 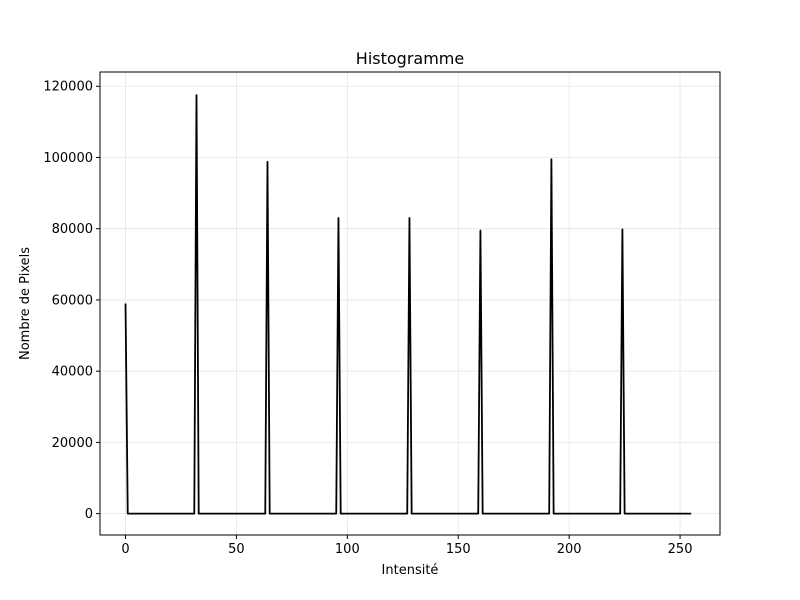 What do you see at coordinates (25, 303) in the screenshot?
I see `y-axis-label: Nombre de Pixels` at bounding box center [25, 303].